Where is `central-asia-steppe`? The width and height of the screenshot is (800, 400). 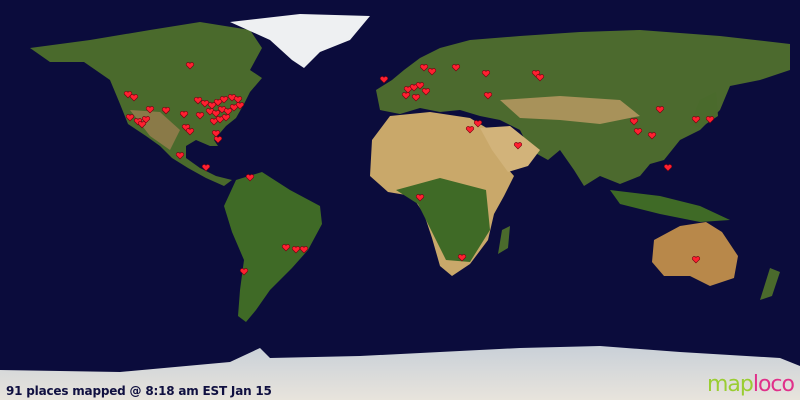
central-asia-steppe is located at coordinates (570, 110).